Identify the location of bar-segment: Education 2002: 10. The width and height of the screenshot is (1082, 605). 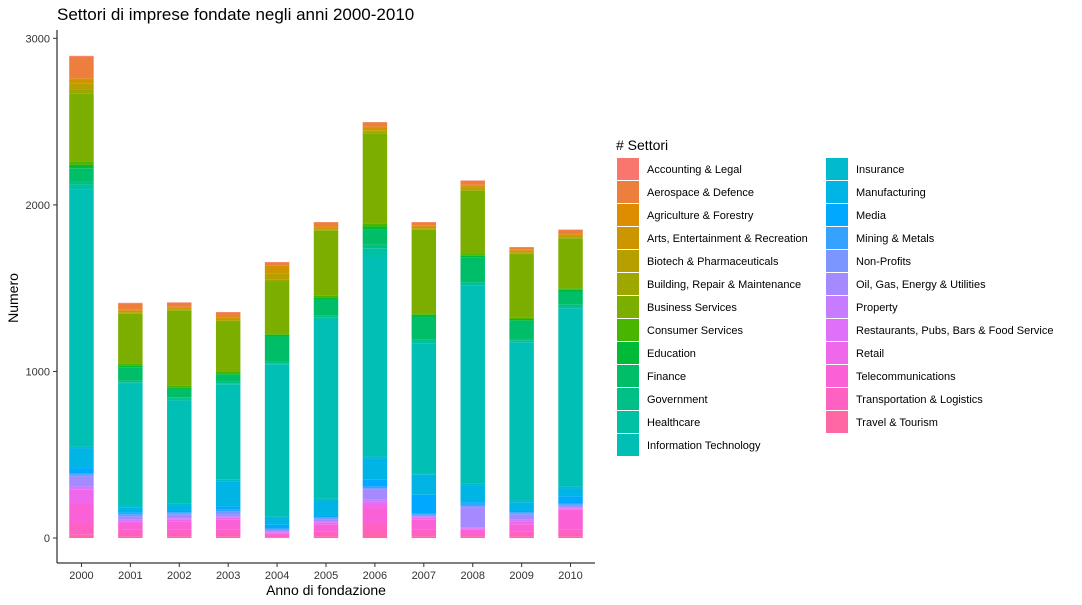
(179, 388).